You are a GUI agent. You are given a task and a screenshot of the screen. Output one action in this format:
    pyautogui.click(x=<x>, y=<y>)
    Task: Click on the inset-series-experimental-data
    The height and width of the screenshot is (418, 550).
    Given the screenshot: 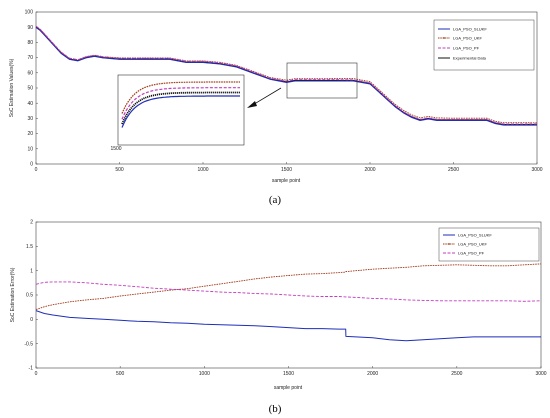 What is the action you would take?
    pyautogui.click(x=180, y=108)
    